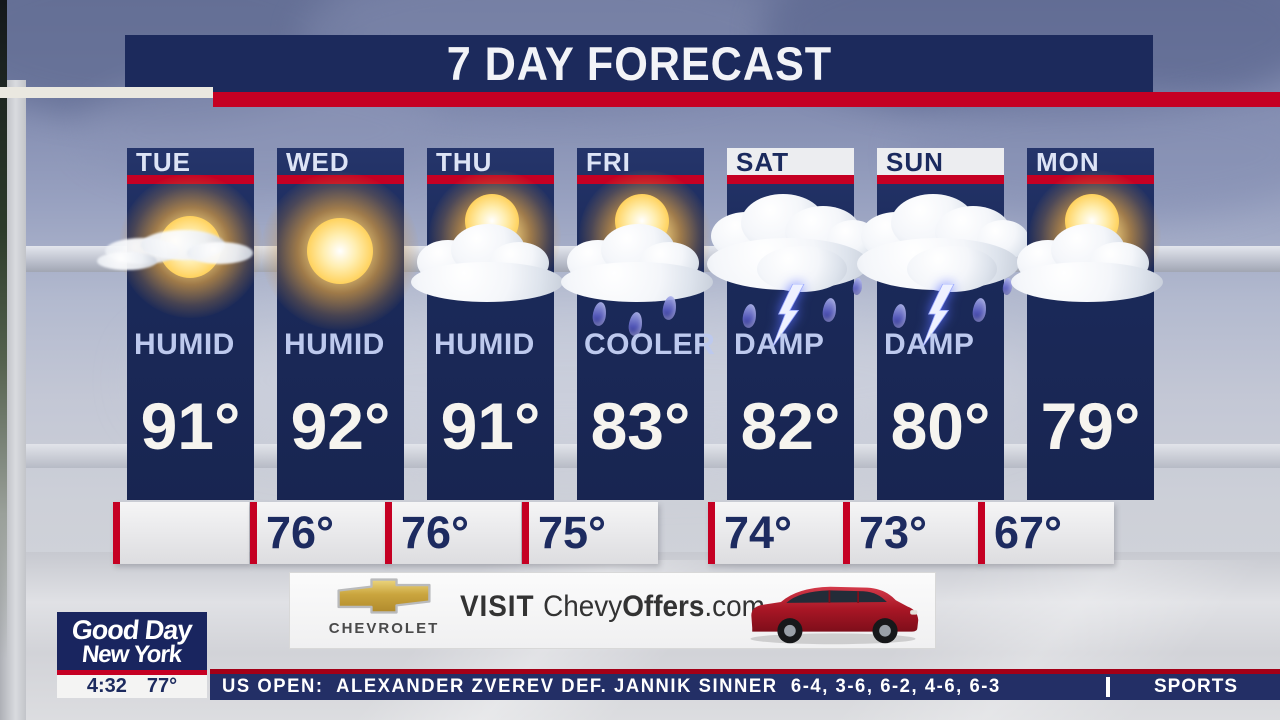 The width and height of the screenshot is (1280, 720). What do you see at coordinates (181, 533) in the screenshot?
I see `low-temp-box` at bounding box center [181, 533].